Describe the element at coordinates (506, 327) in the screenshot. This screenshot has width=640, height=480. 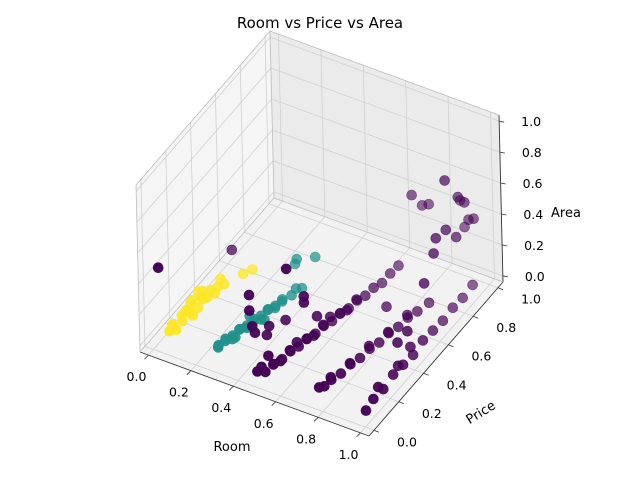
I see `y-tick-label: 0.8` at that location.